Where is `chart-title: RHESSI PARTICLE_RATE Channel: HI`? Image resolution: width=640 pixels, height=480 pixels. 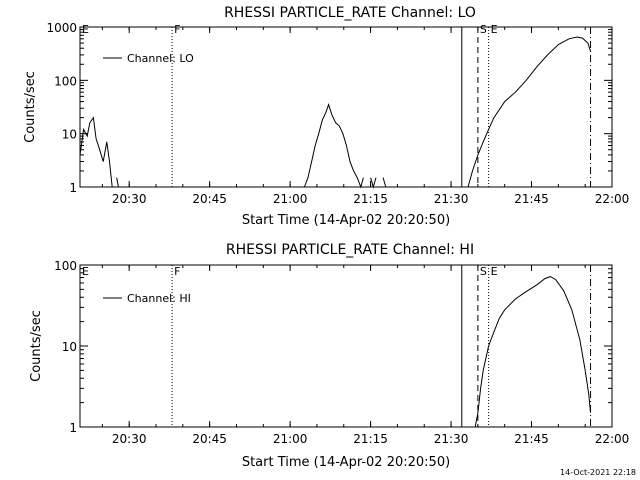 chart-title: RHESSI PARTICLE_RATE Channel: HI is located at coordinates (350, 250).